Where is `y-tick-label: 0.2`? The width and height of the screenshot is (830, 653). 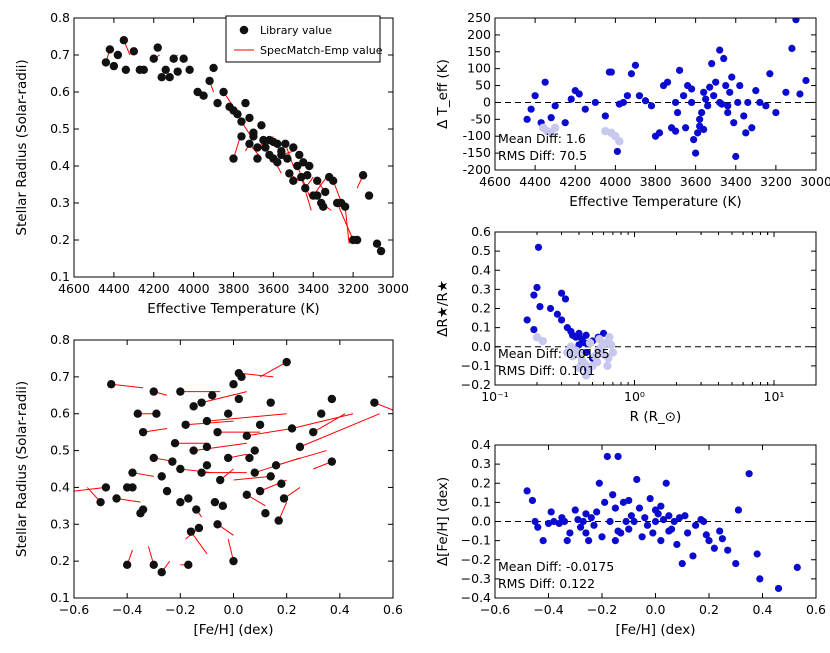
y-tick-label: 0.2 is located at coordinates (481, 308).